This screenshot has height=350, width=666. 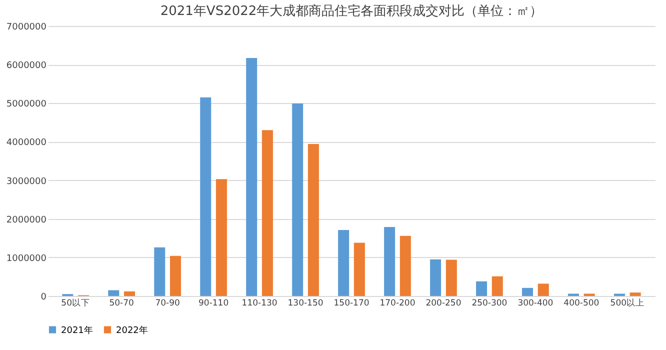 What do you see at coordinates (26, 143) in the screenshot?
I see `y-tick-label: 4000000` at bounding box center [26, 143].